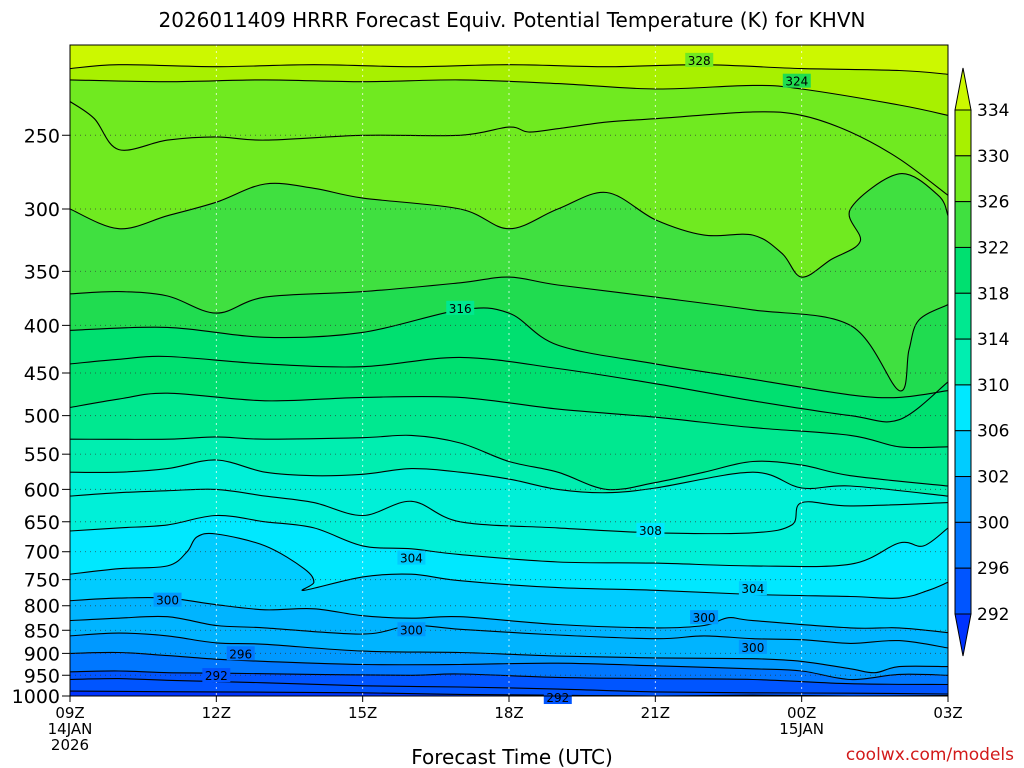 Image resolution: width=1024 pixels, height=768 pixels. I want to click on credit-text: coolwx.com/models, so click(929, 755).